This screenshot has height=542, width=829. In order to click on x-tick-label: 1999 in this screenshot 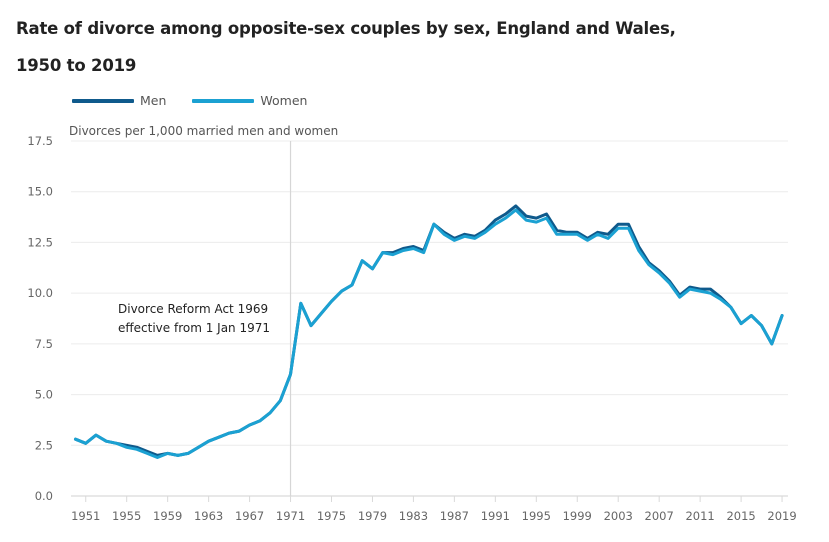, I will do `click(577, 516)`.